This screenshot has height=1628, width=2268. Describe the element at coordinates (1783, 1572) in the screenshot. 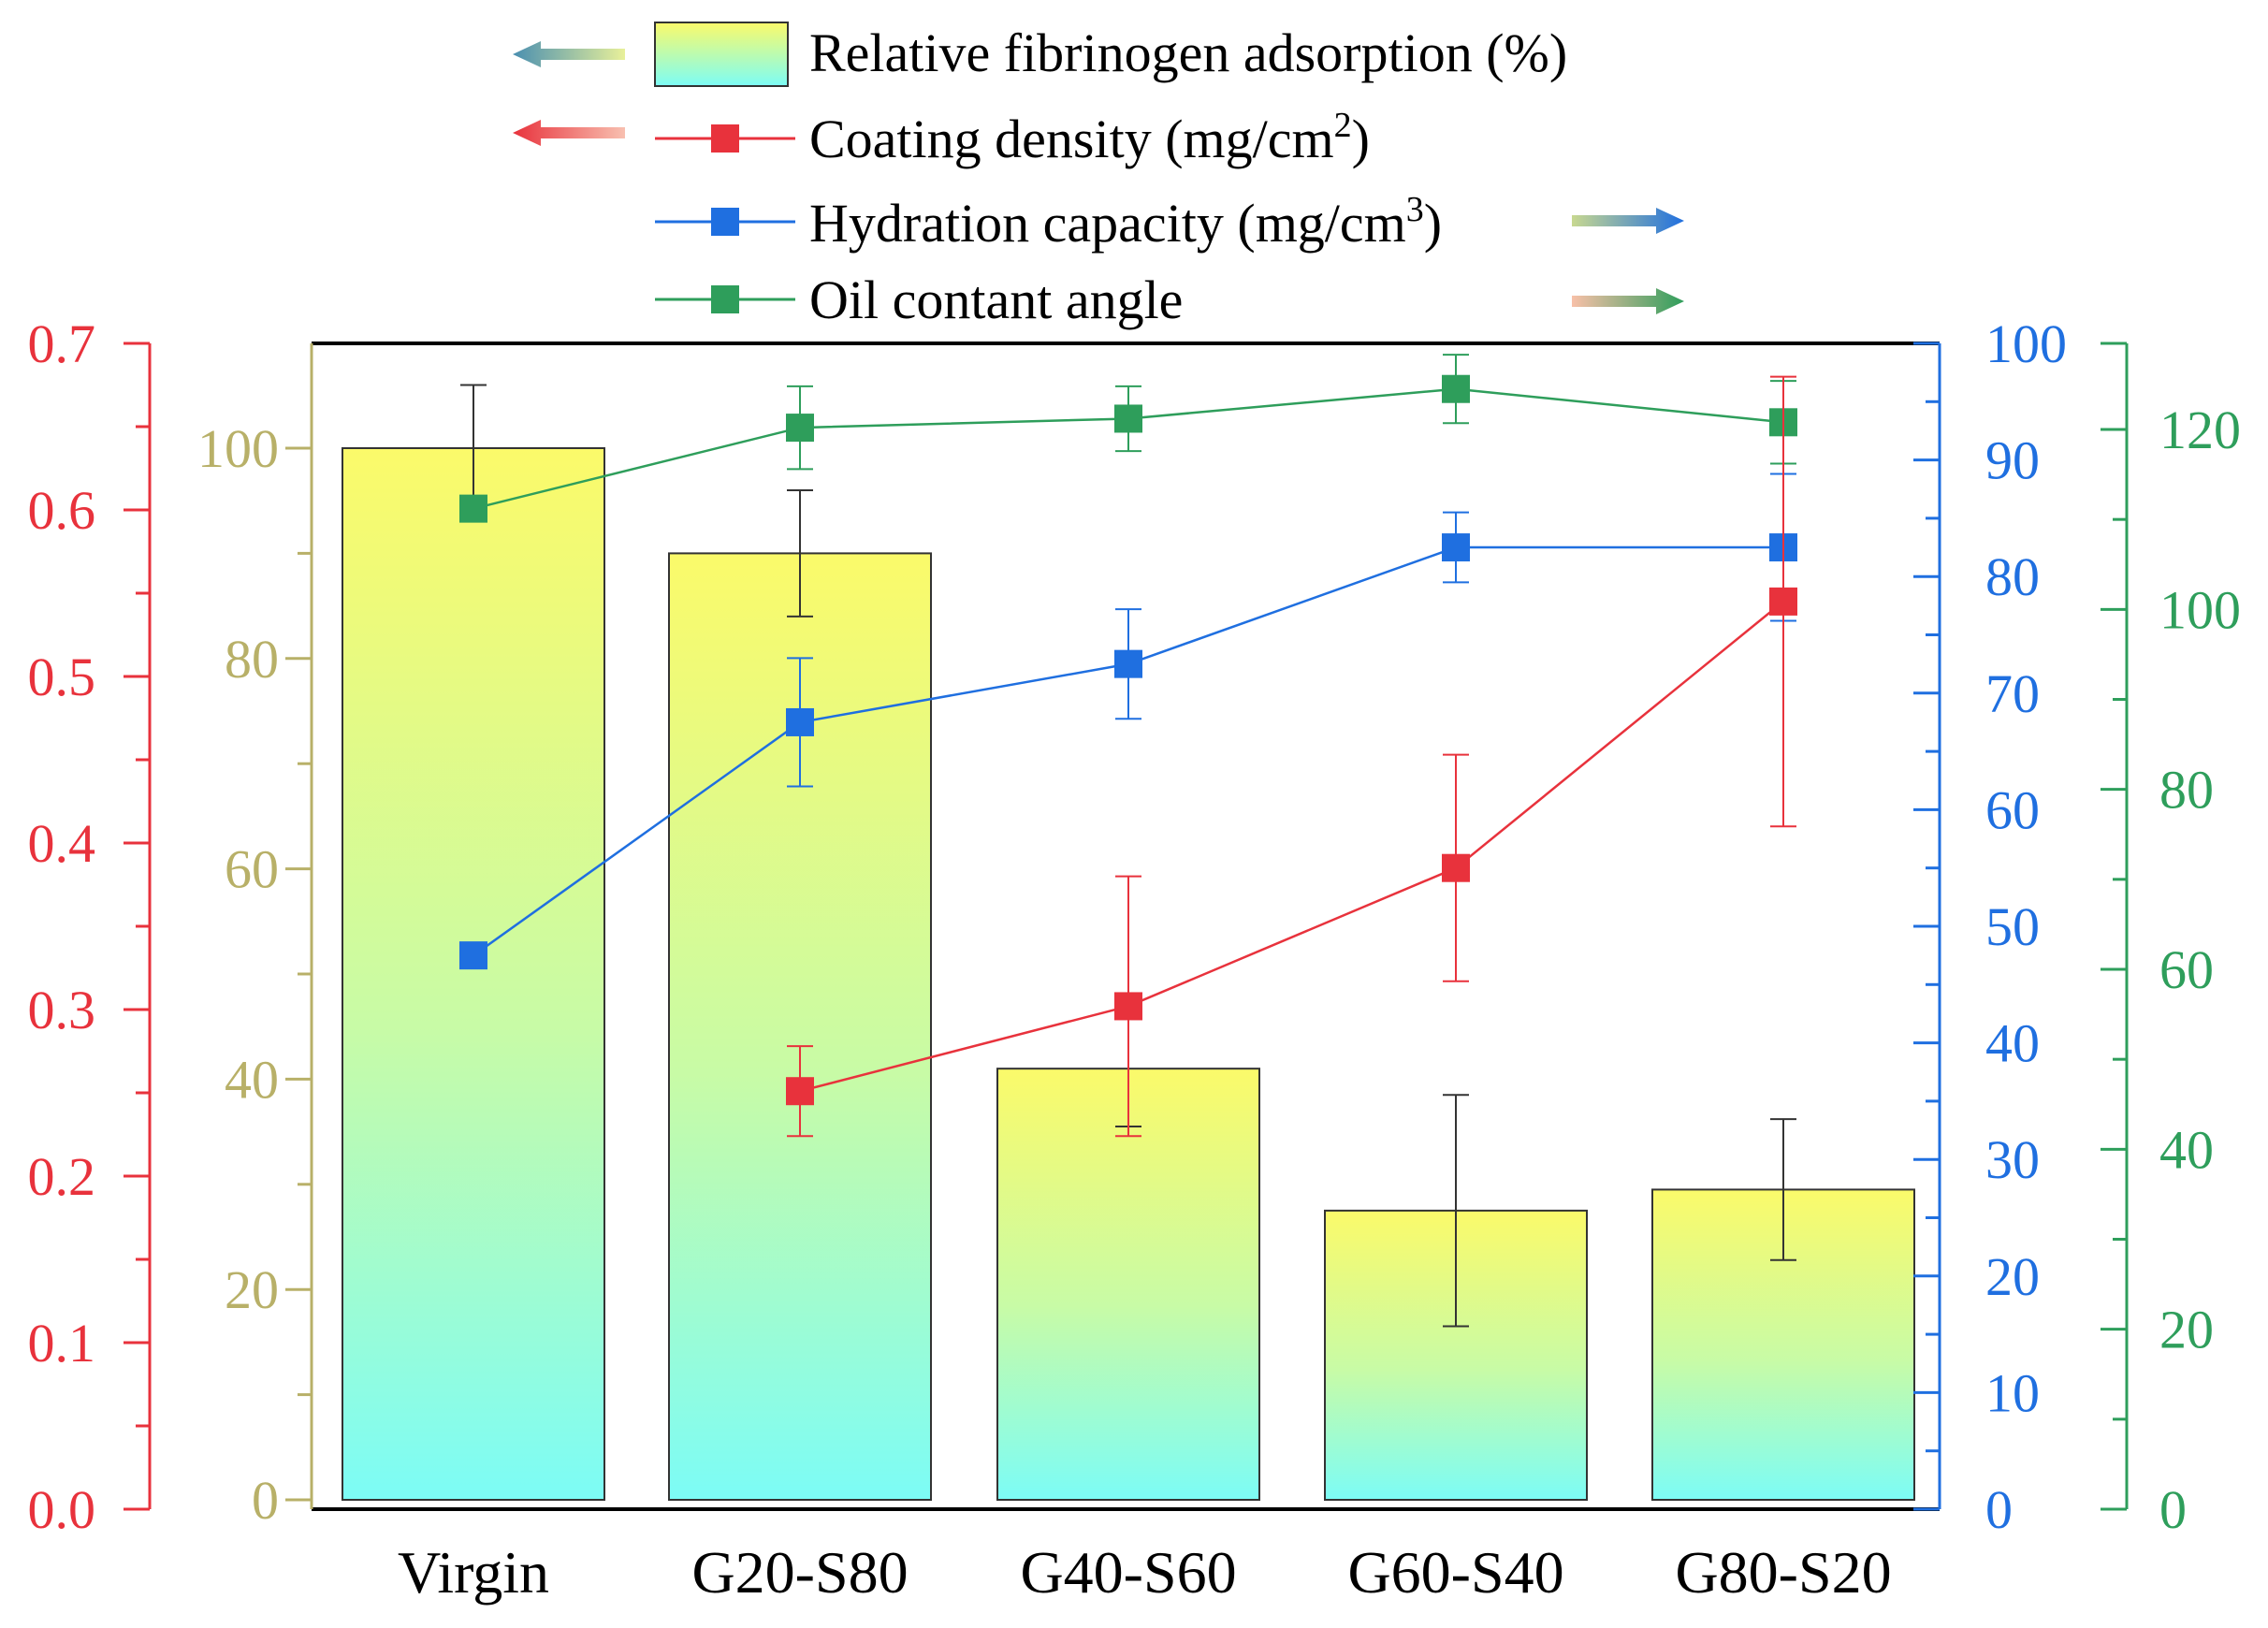

I see `category-label-G80-S20: G80-S20` at that location.